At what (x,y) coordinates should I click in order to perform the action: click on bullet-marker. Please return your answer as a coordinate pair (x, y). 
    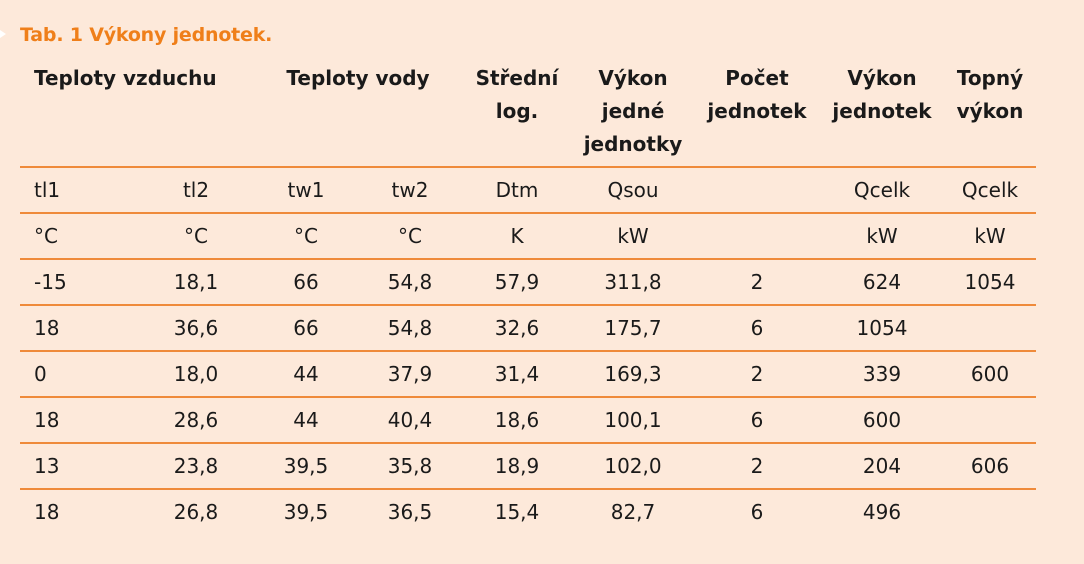
    Looking at the image, I should click on (3, 34).